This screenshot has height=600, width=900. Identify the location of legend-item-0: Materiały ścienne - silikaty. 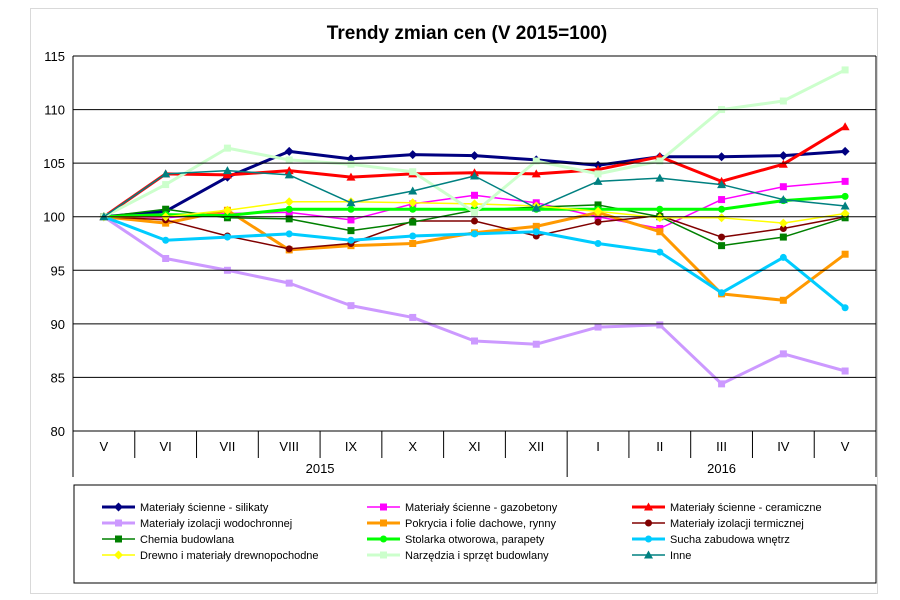
(185, 508).